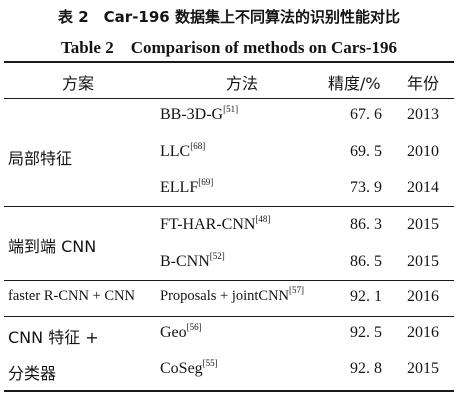  What do you see at coordinates (366, 261) in the screenshot?
I see `table-row-accuracy: 86. 5` at bounding box center [366, 261].